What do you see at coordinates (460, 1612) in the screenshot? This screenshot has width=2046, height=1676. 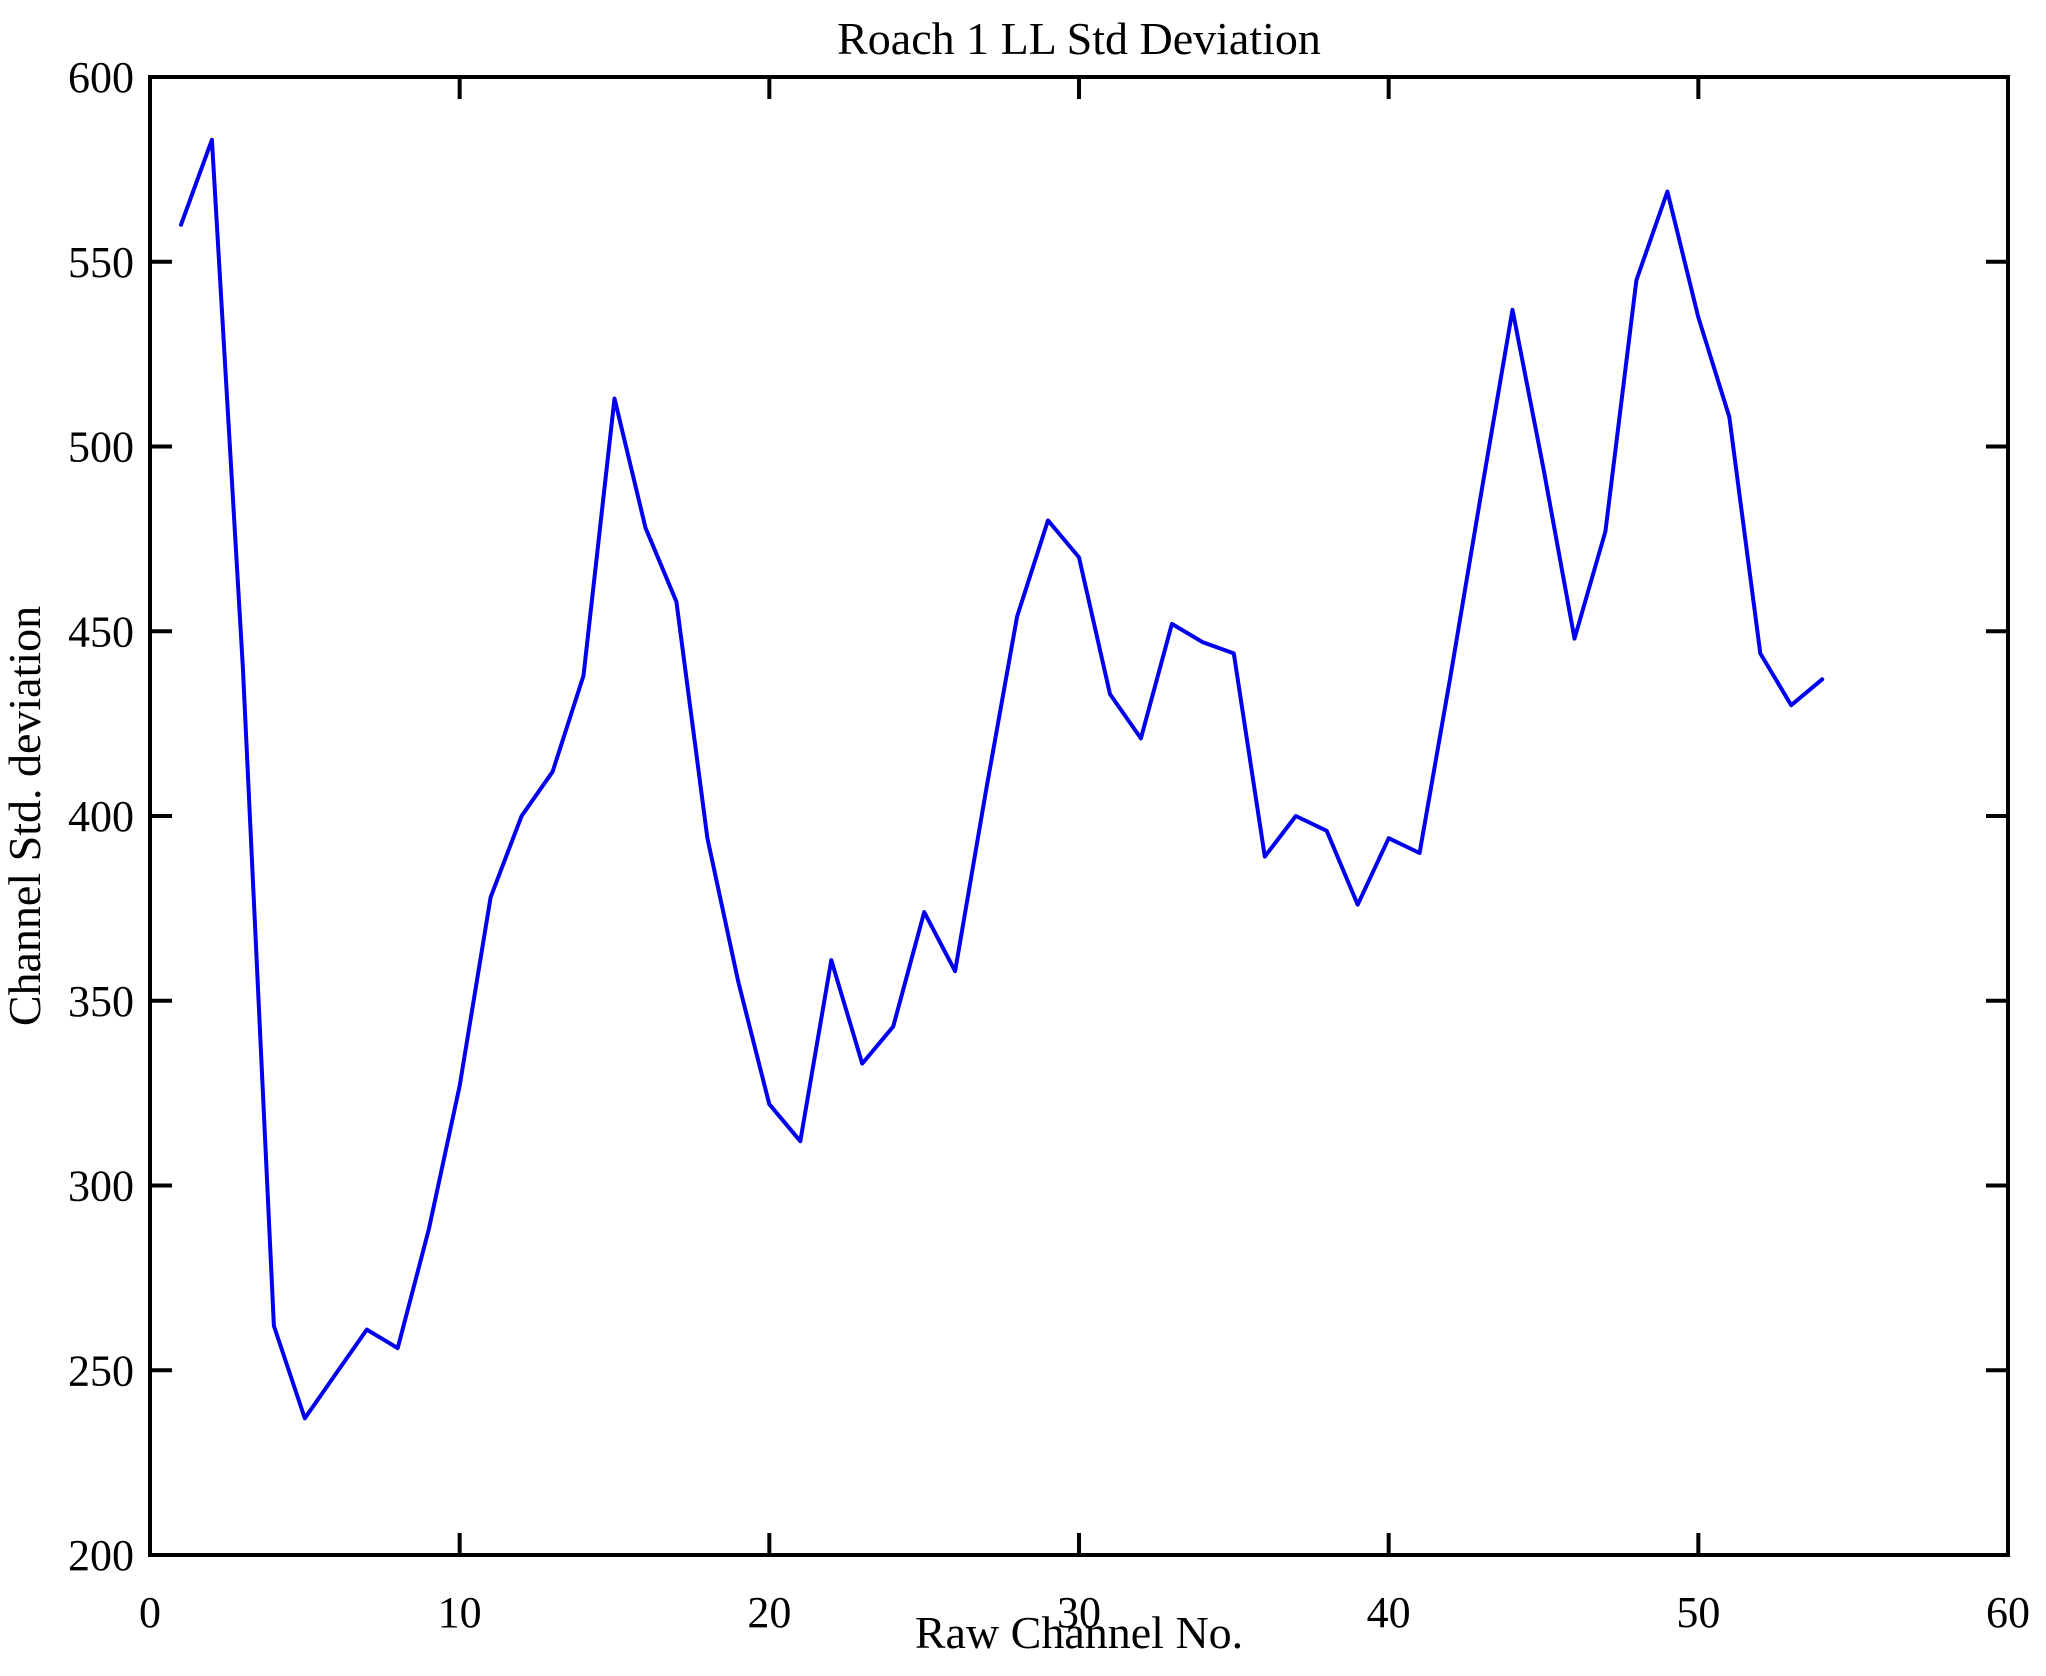 I see `x-tick-label: 10` at bounding box center [460, 1612].